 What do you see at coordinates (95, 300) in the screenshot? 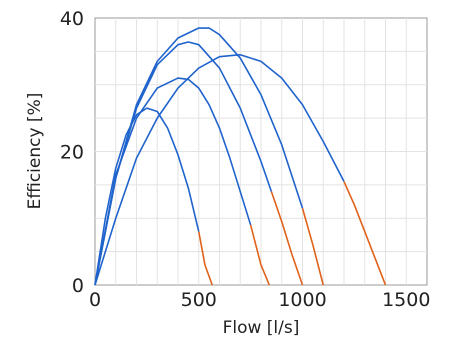
I see `x-tick-label: 0` at bounding box center [95, 300].